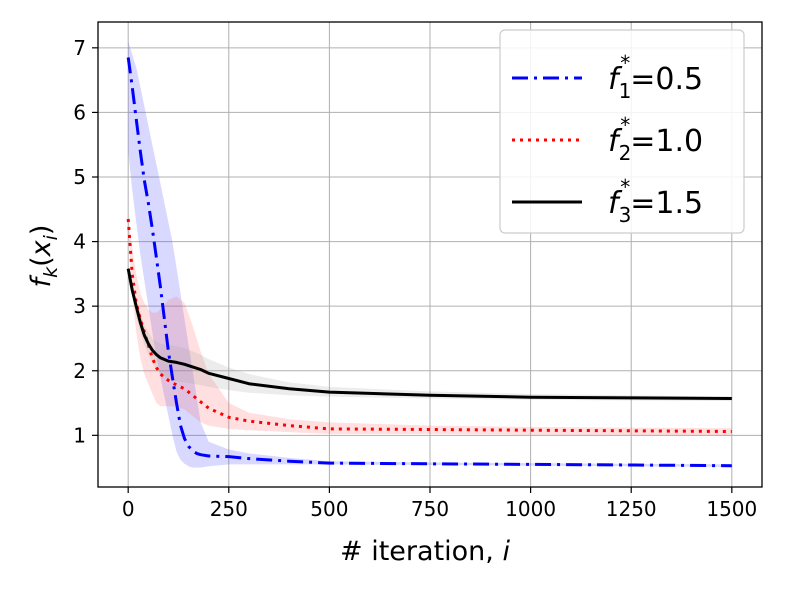 This screenshot has height=594, width=793. What do you see at coordinates (79, 242) in the screenshot?
I see `y-tick-label: 4` at bounding box center [79, 242].